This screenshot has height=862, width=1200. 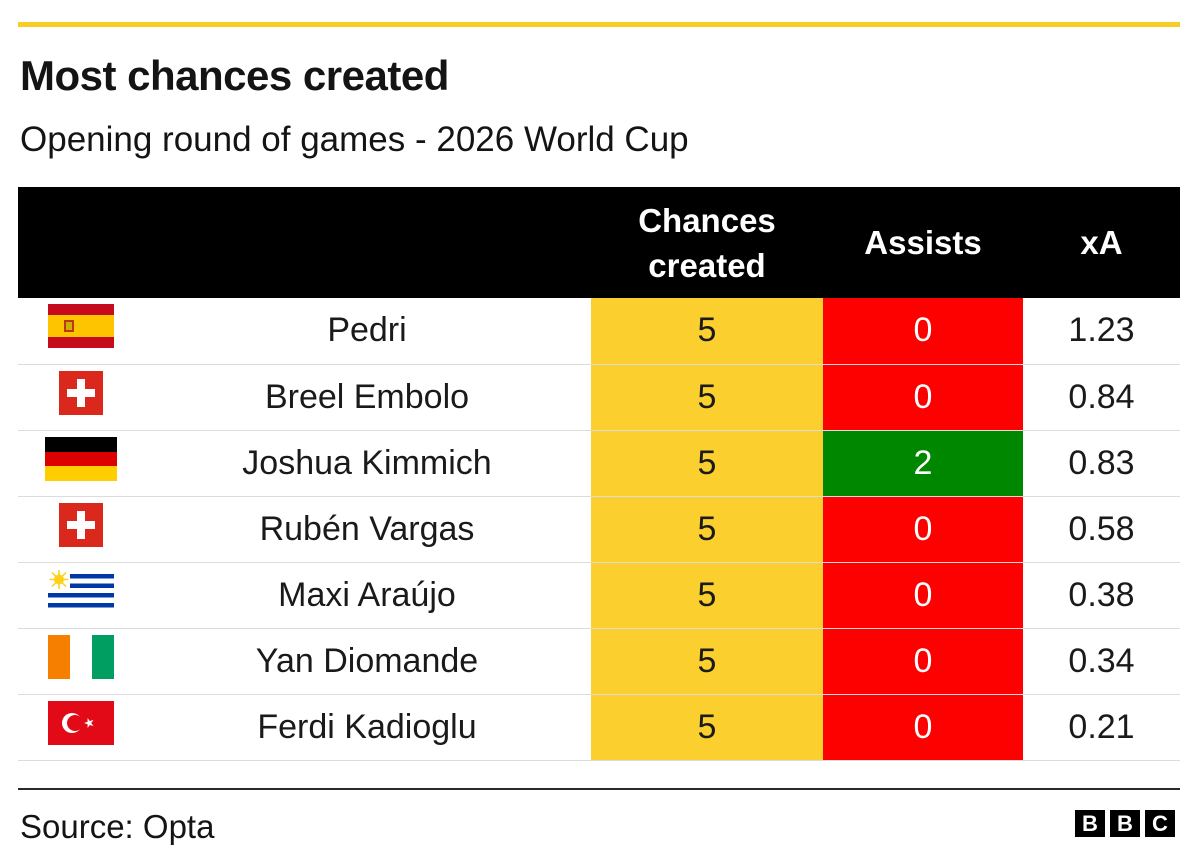 What do you see at coordinates (367, 727) in the screenshot?
I see `player-name: Ferdi Kadioglu` at bounding box center [367, 727].